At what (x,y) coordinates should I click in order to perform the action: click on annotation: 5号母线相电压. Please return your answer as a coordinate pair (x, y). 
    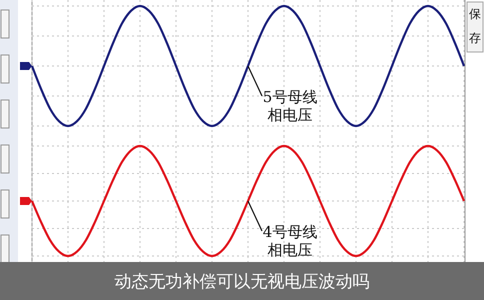
    Looking at the image, I should click on (290, 106).